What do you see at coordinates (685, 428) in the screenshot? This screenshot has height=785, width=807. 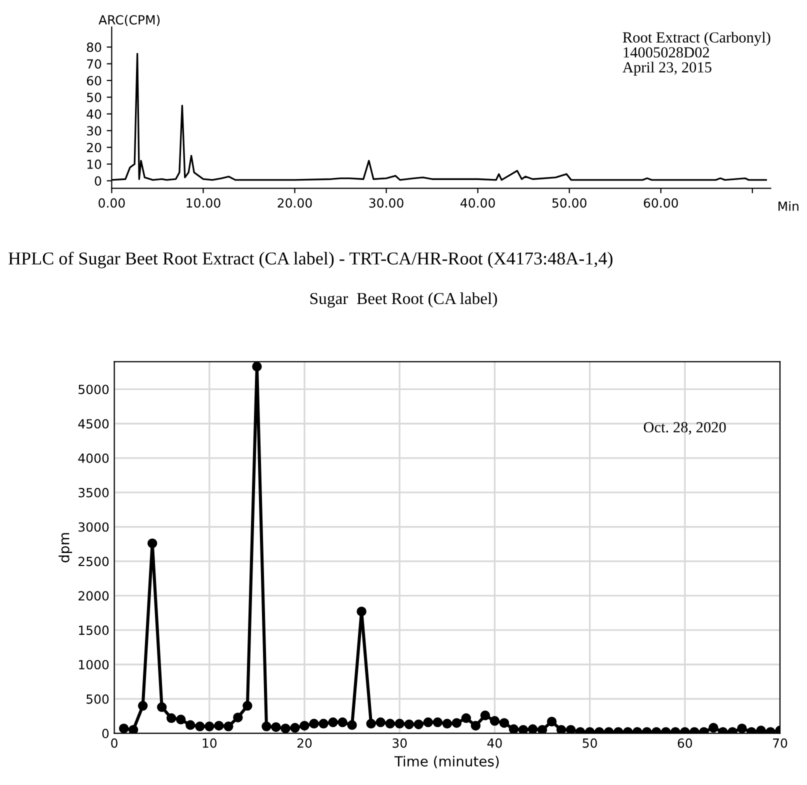 I see `annotation: Oct. 28, 2020` at bounding box center [685, 428].